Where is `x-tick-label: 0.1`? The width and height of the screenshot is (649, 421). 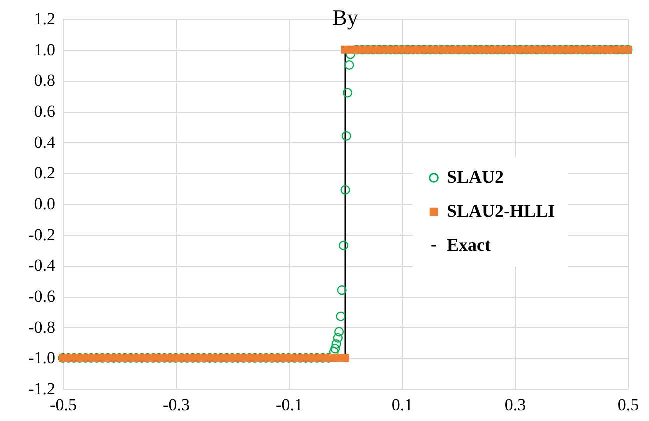 x-tick-label: 0.1 is located at coordinates (403, 405).